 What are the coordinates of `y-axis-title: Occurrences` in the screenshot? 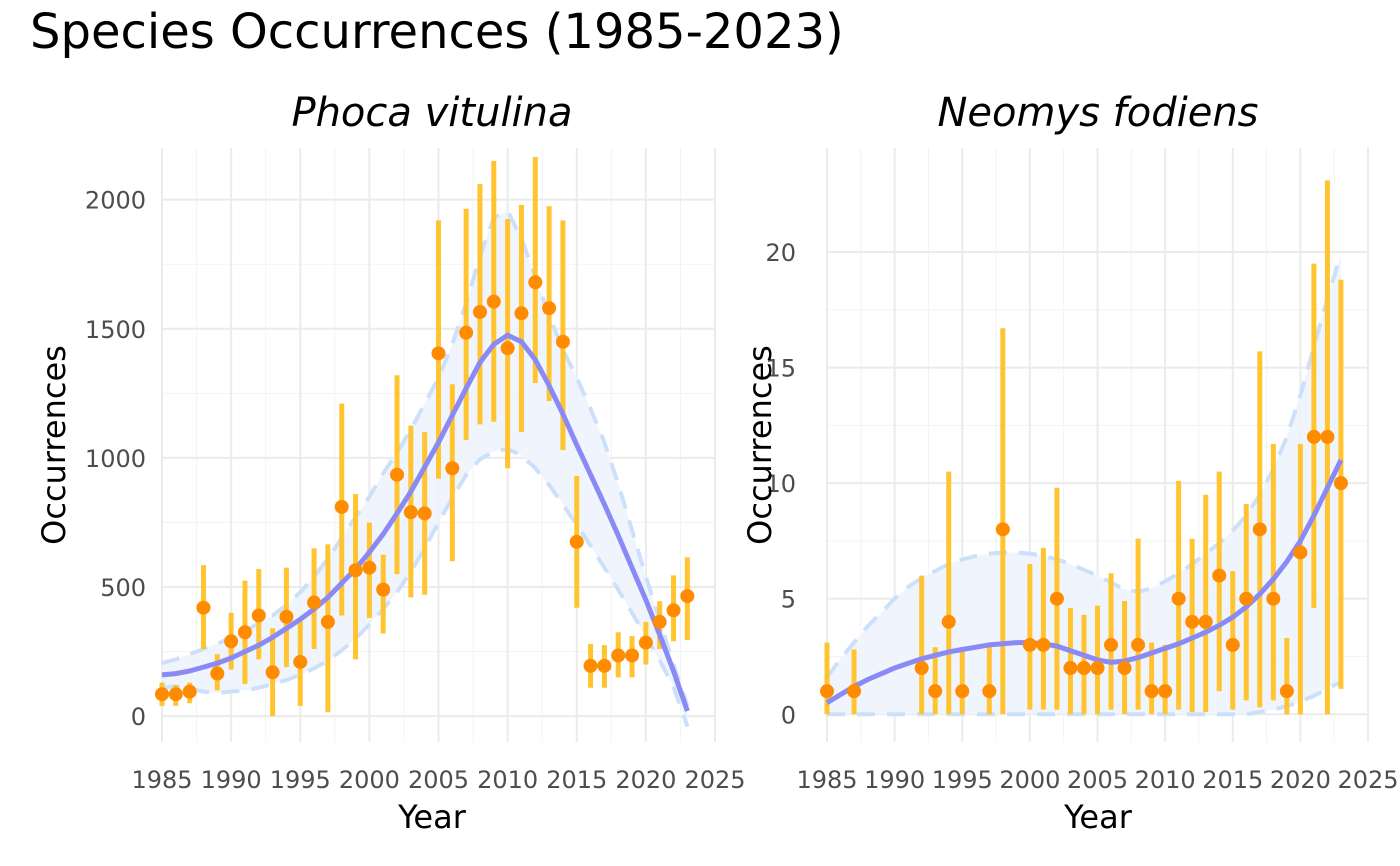 It's located at (760, 445).